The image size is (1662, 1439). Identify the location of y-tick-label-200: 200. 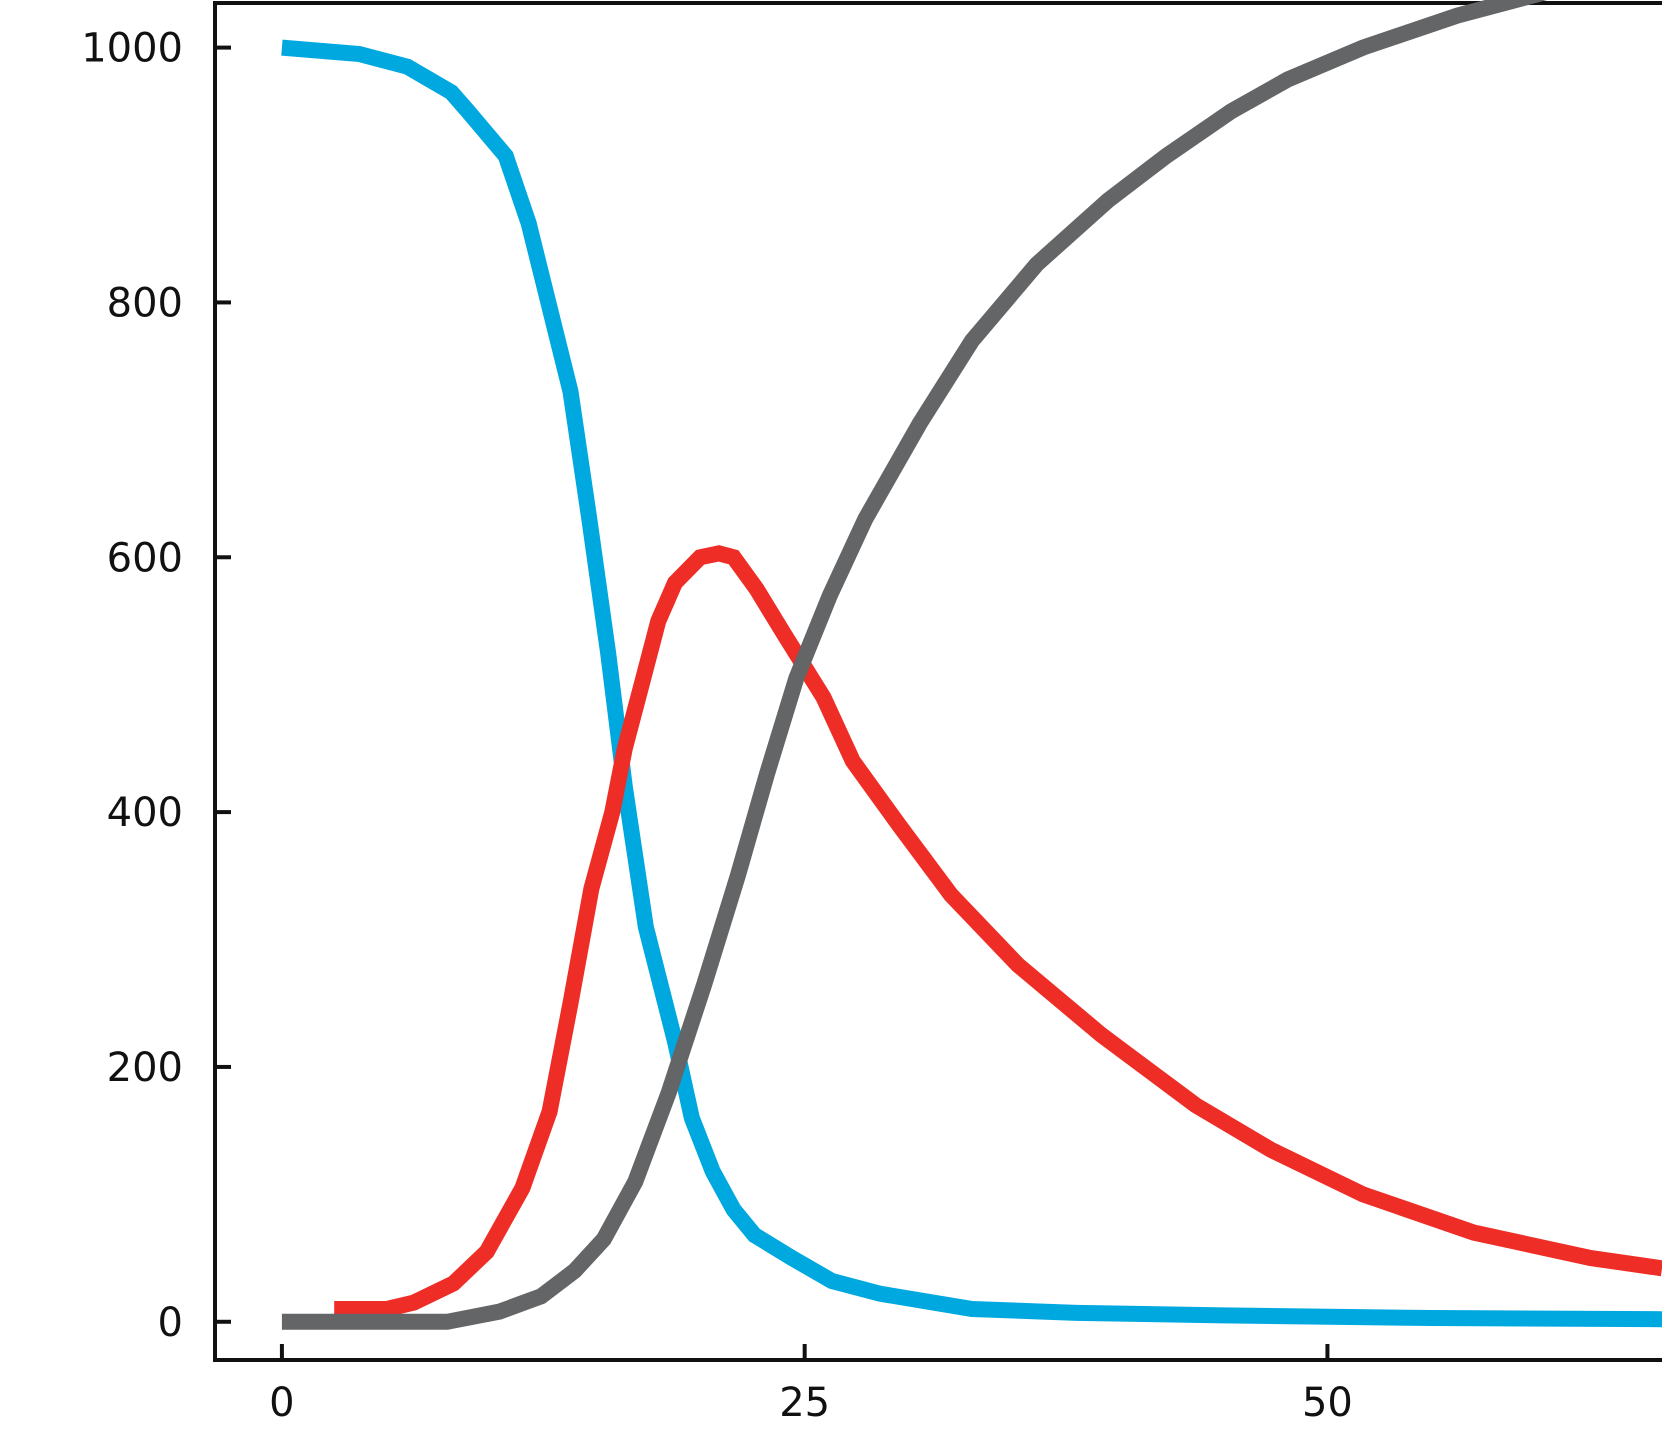
(145, 1068).